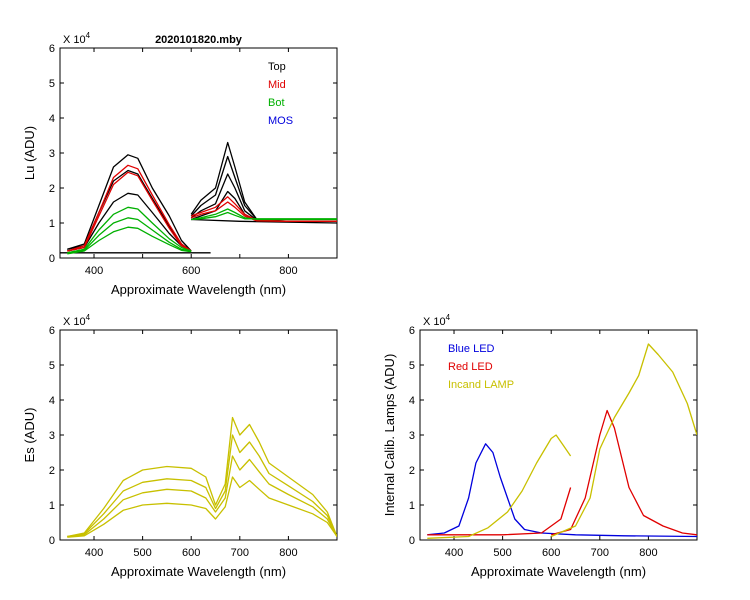 This screenshot has height=600, width=750. Describe the element at coordinates (277, 85) in the screenshot. I see `legend-entry-mid: Mid` at that location.